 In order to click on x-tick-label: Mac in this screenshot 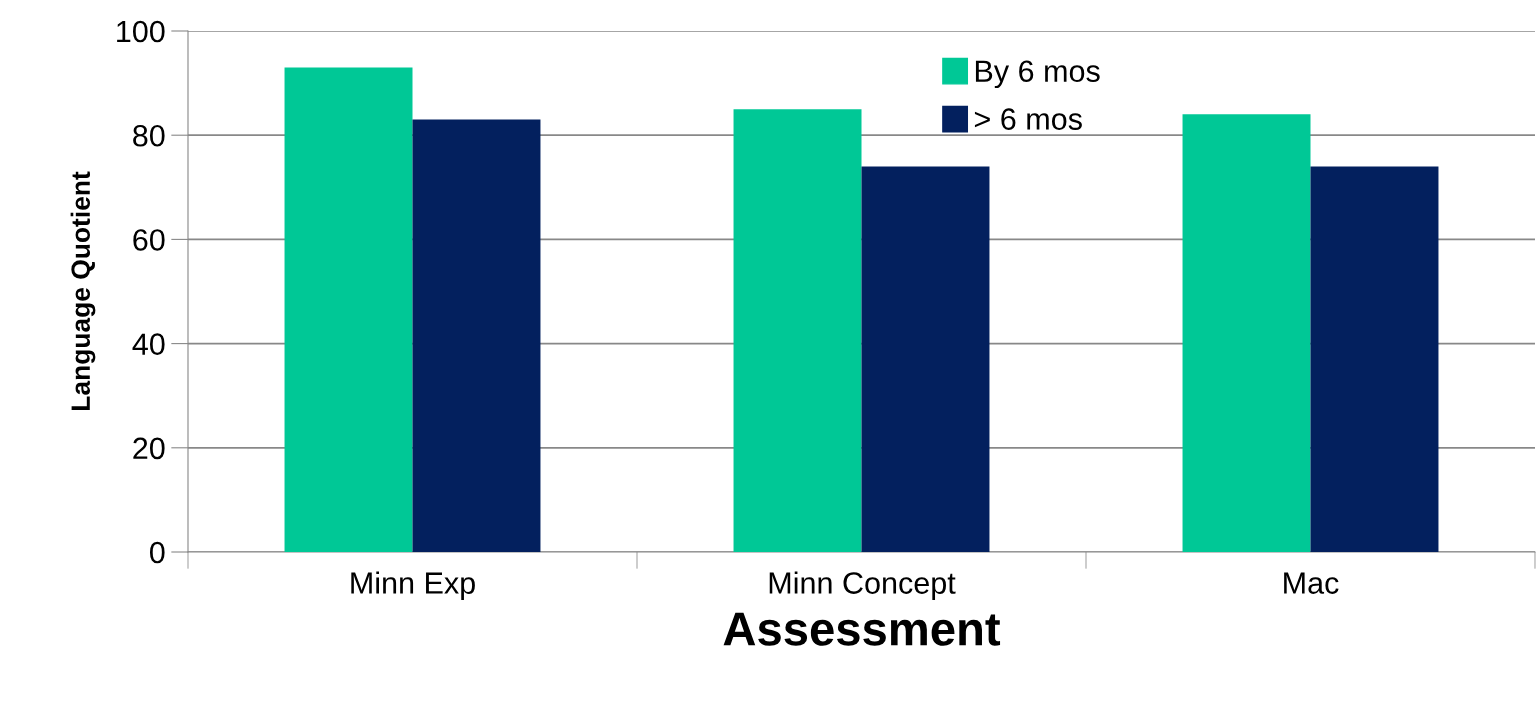, I will do `click(1311, 583)`.